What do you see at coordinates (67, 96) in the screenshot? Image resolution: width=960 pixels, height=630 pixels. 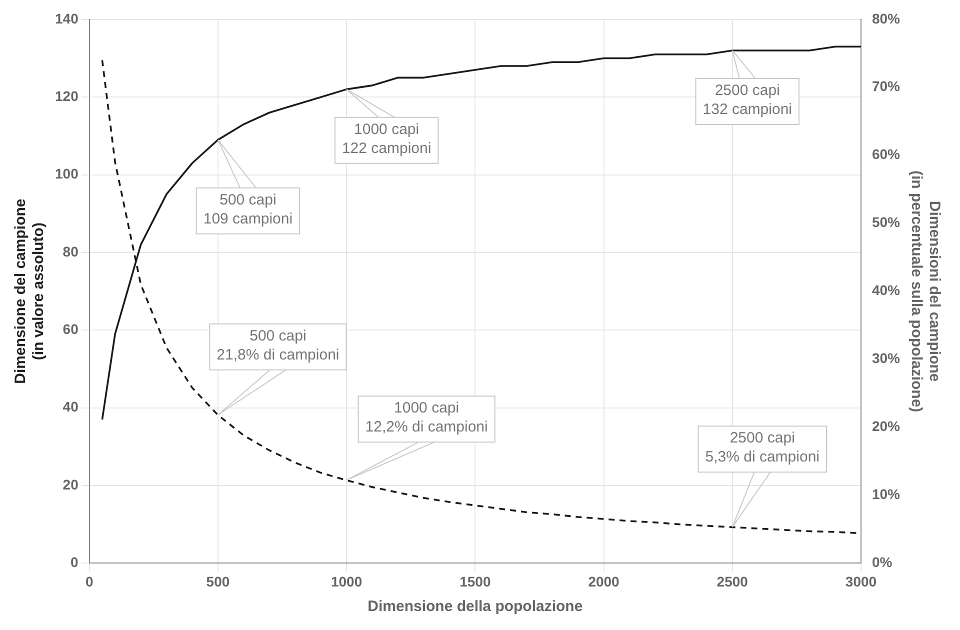 I see `y-tick-label: 120` at bounding box center [67, 96].